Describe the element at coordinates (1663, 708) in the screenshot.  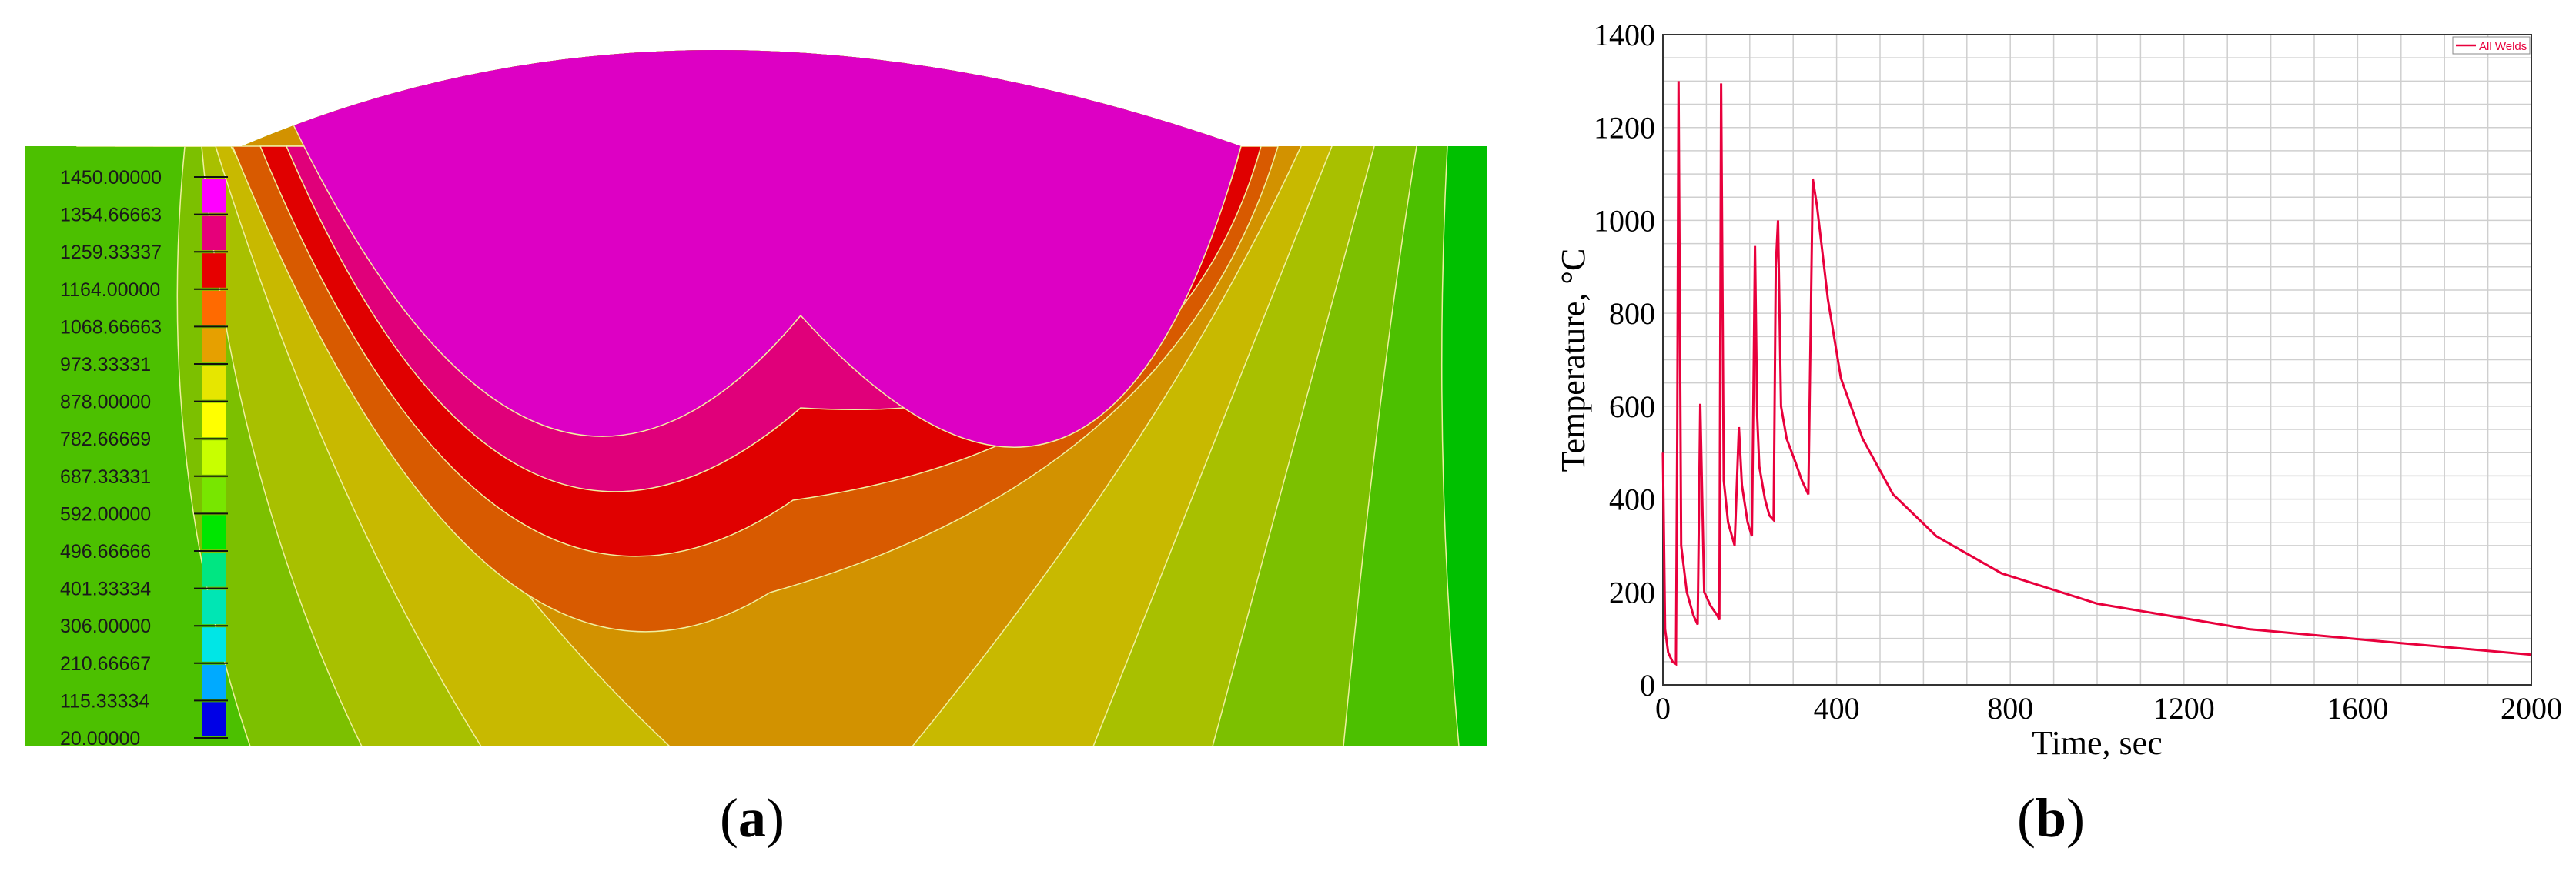
I see `x-tick-label: 0` at that location.